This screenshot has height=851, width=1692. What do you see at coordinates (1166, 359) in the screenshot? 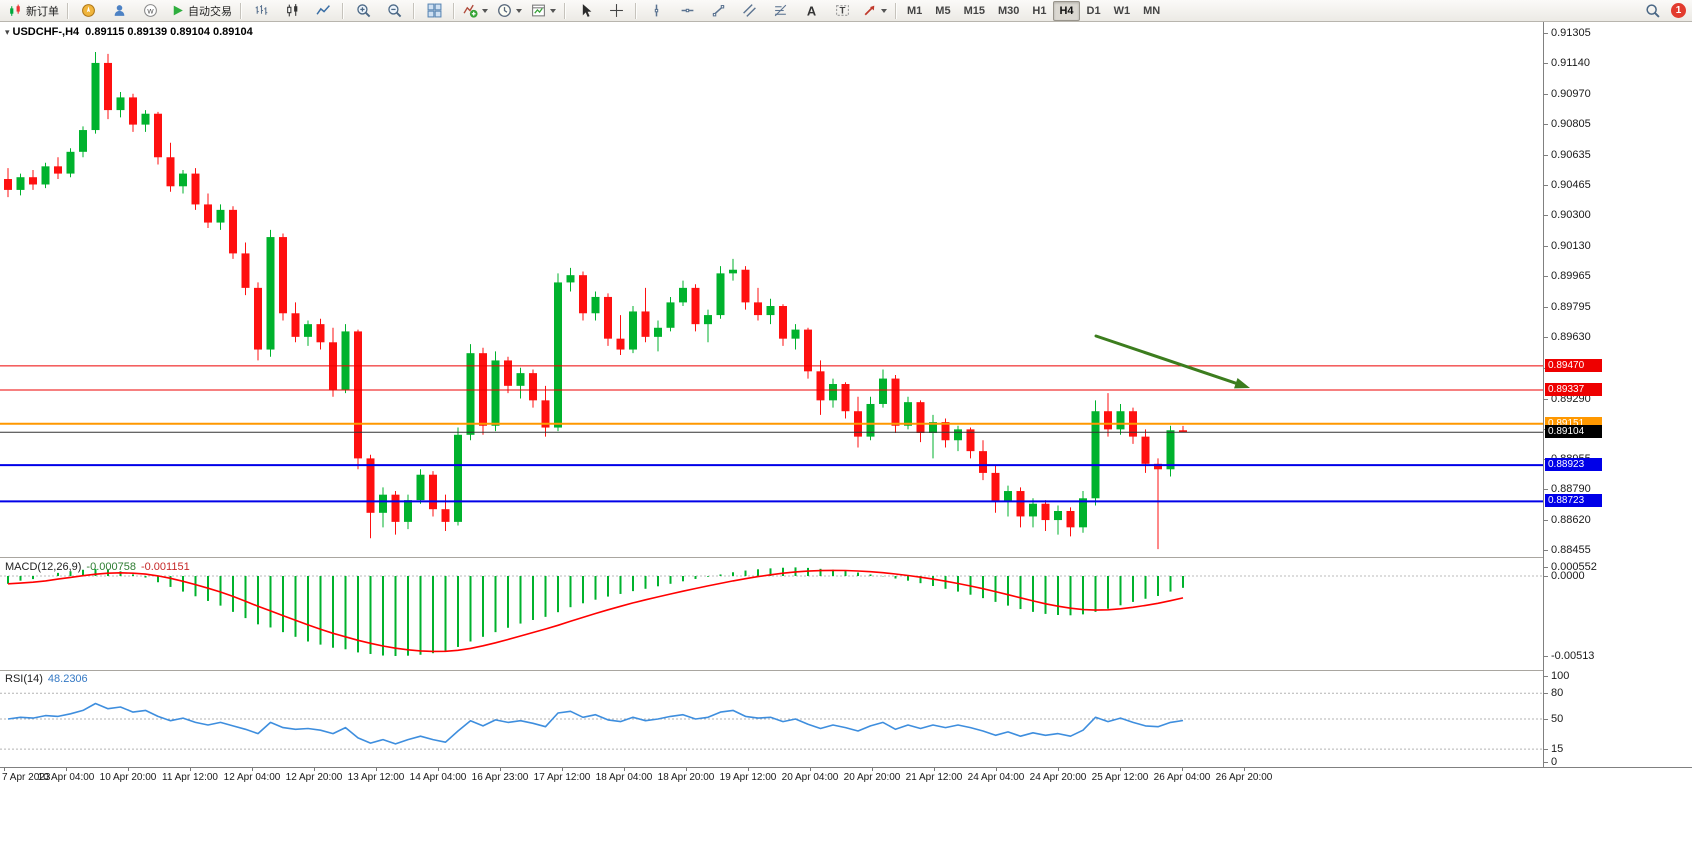
I see `annotation-arrow-shaft` at bounding box center [1166, 359].